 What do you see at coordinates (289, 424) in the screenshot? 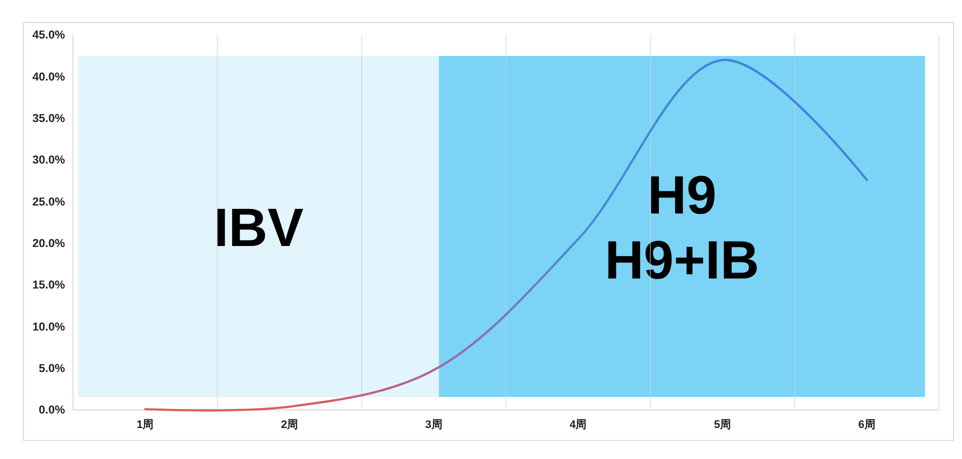
I see `x-tick-label: 2周` at bounding box center [289, 424].